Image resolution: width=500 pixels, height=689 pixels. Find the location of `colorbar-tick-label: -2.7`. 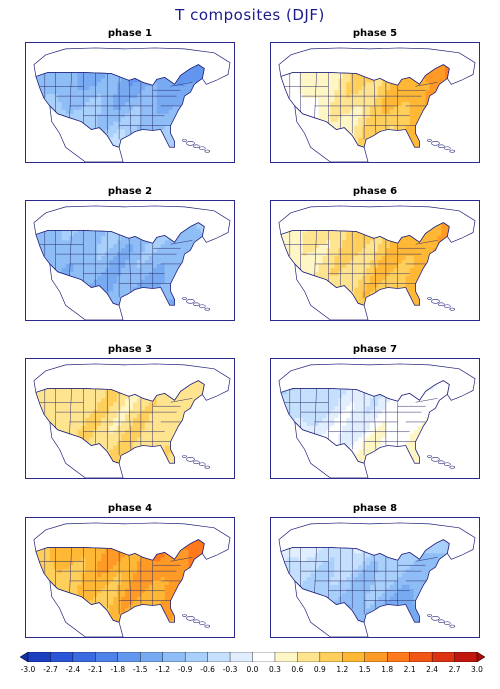

colorbar-tick-label: -2.7 is located at coordinates (50, 669).